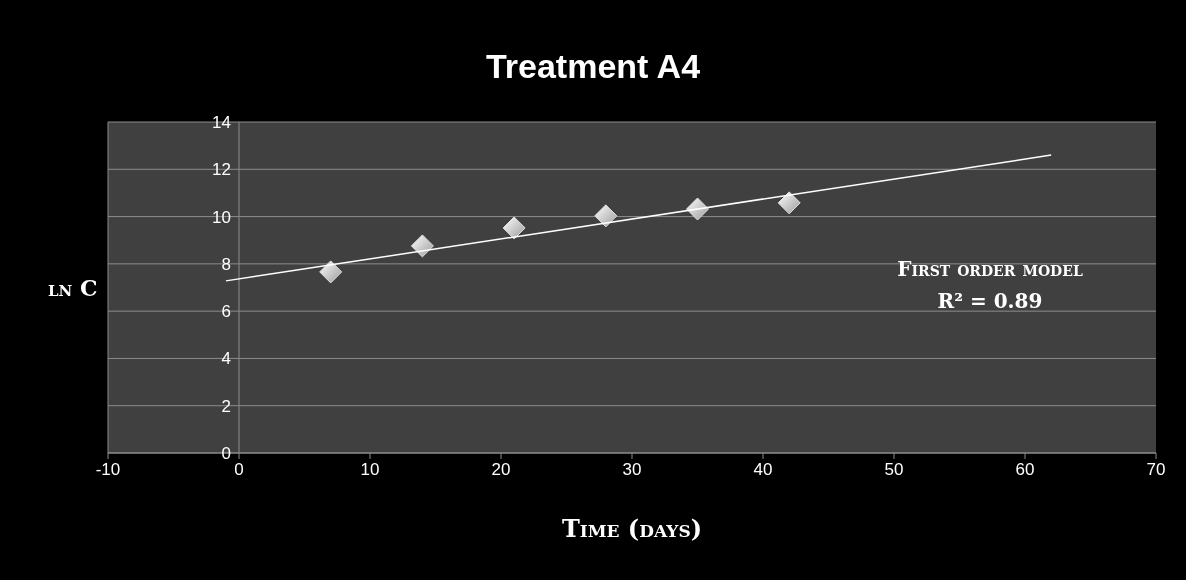  I want to click on chart-title: Treatment A4, so click(593, 66).